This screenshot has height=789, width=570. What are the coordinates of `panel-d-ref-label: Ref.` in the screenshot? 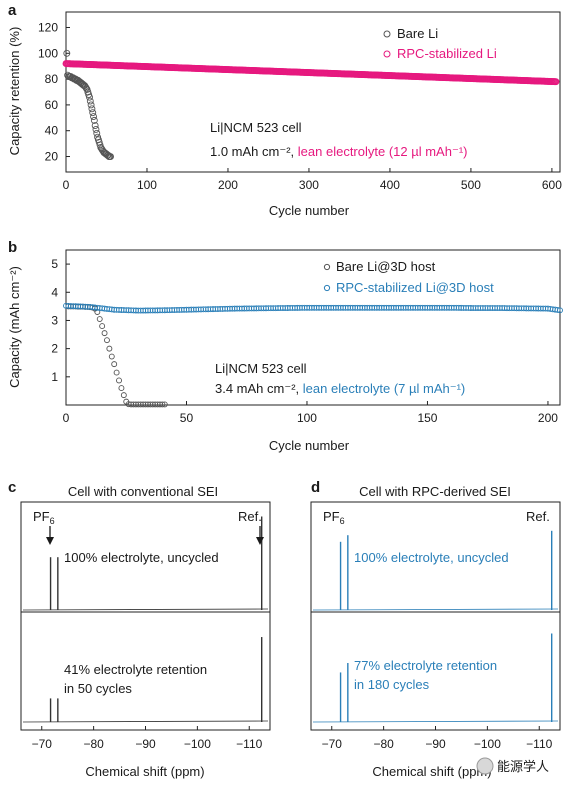 It's located at (538, 516).